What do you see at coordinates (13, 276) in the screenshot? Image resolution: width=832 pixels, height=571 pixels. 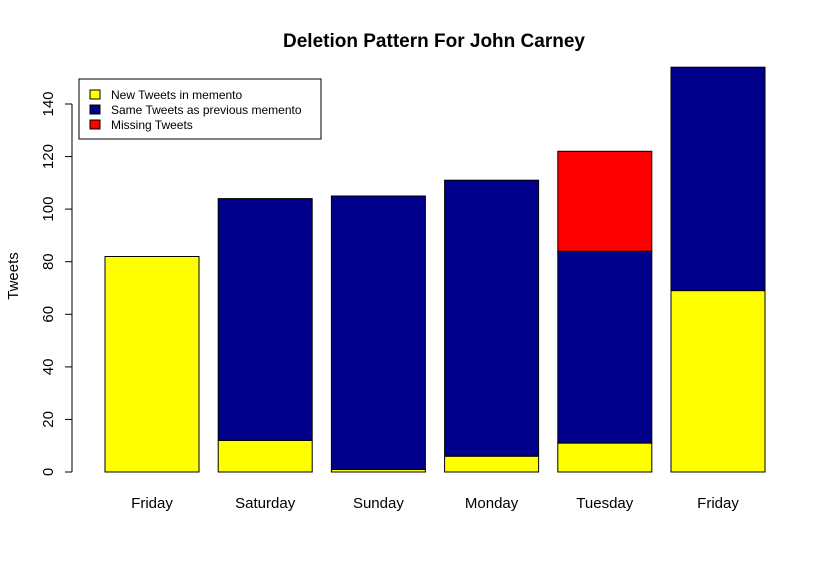 I see `y-axis-label: Tweets` at bounding box center [13, 276].